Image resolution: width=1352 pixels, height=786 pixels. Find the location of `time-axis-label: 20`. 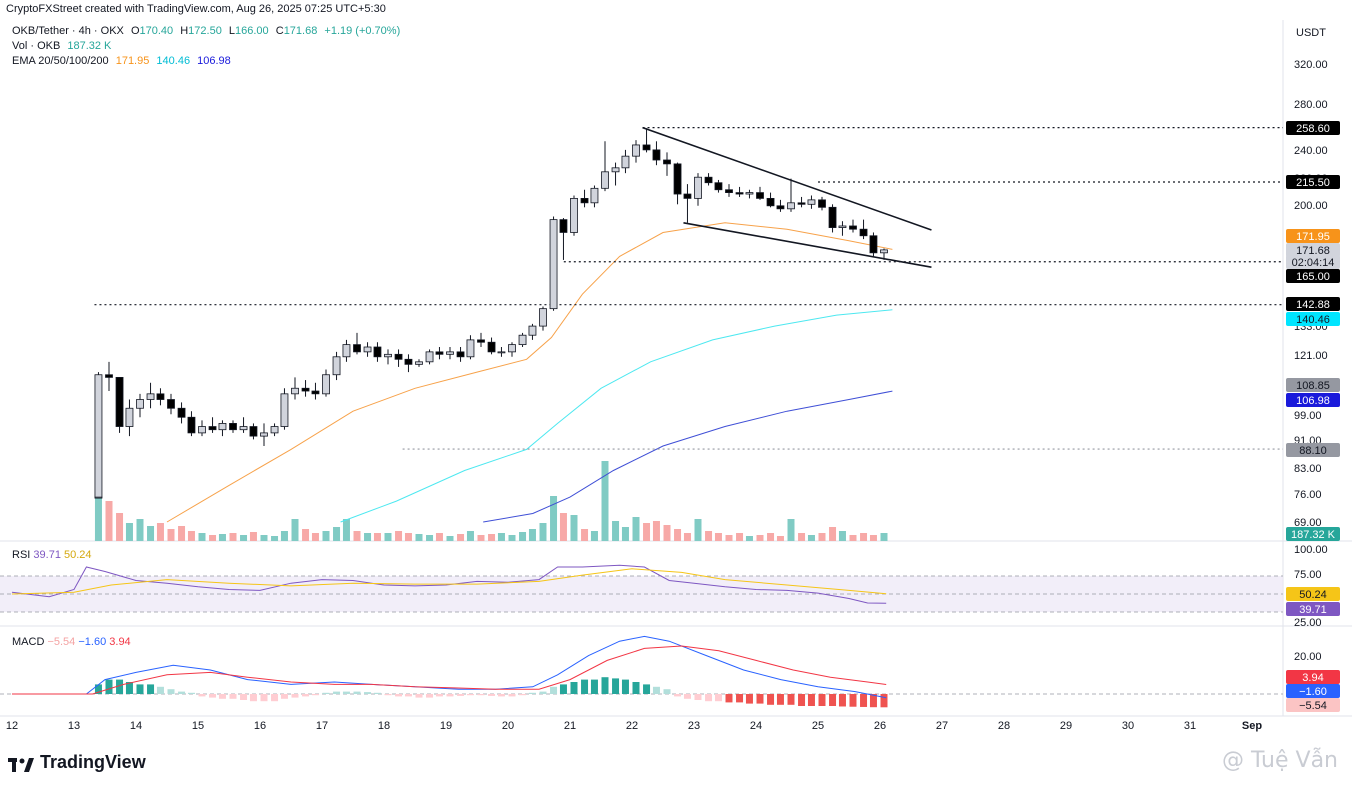

time-axis-label: 20 is located at coordinates (508, 726).